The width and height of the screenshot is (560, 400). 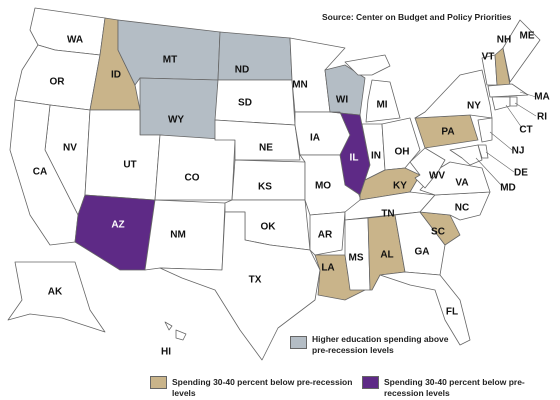 I want to click on leader-lines, so click(x=506, y=139).